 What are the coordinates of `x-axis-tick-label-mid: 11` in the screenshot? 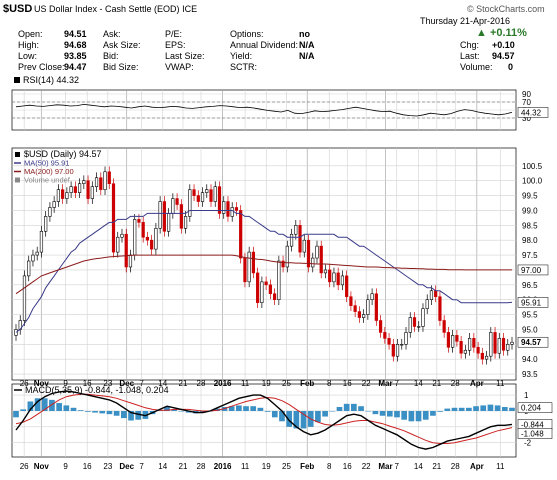 It's located at (245, 383).